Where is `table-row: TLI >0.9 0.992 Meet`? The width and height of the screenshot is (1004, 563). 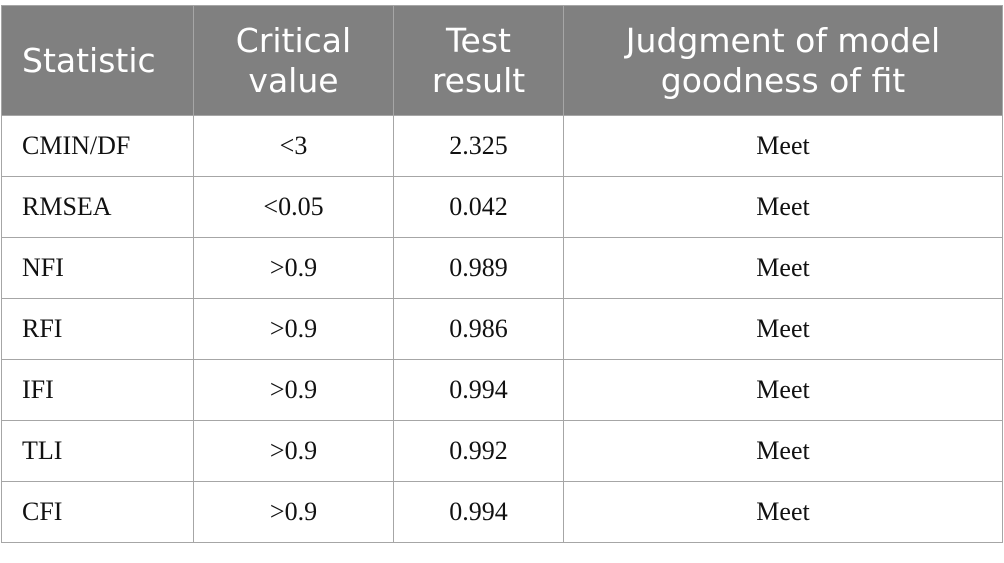 table-row: TLI >0.9 0.992 Meet is located at coordinates (502, 451).